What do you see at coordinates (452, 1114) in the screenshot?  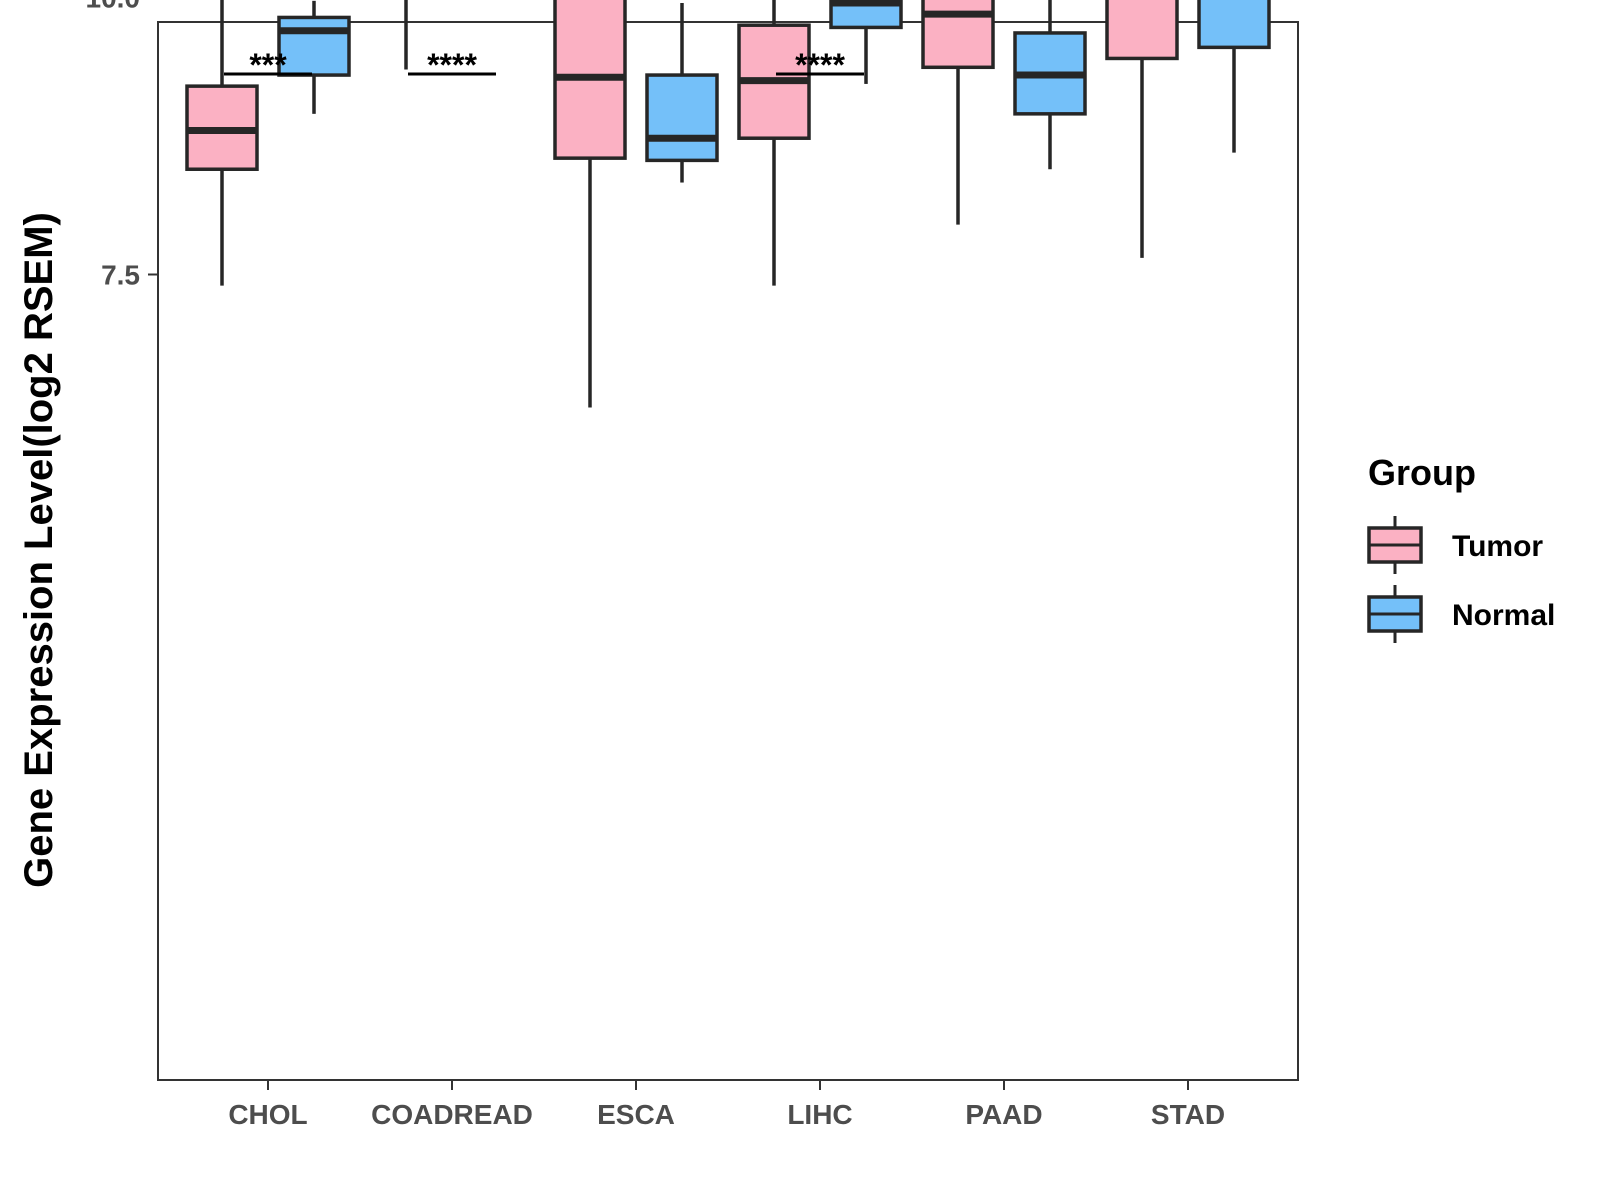 I see `x-tick-label: COADREAD` at bounding box center [452, 1114].